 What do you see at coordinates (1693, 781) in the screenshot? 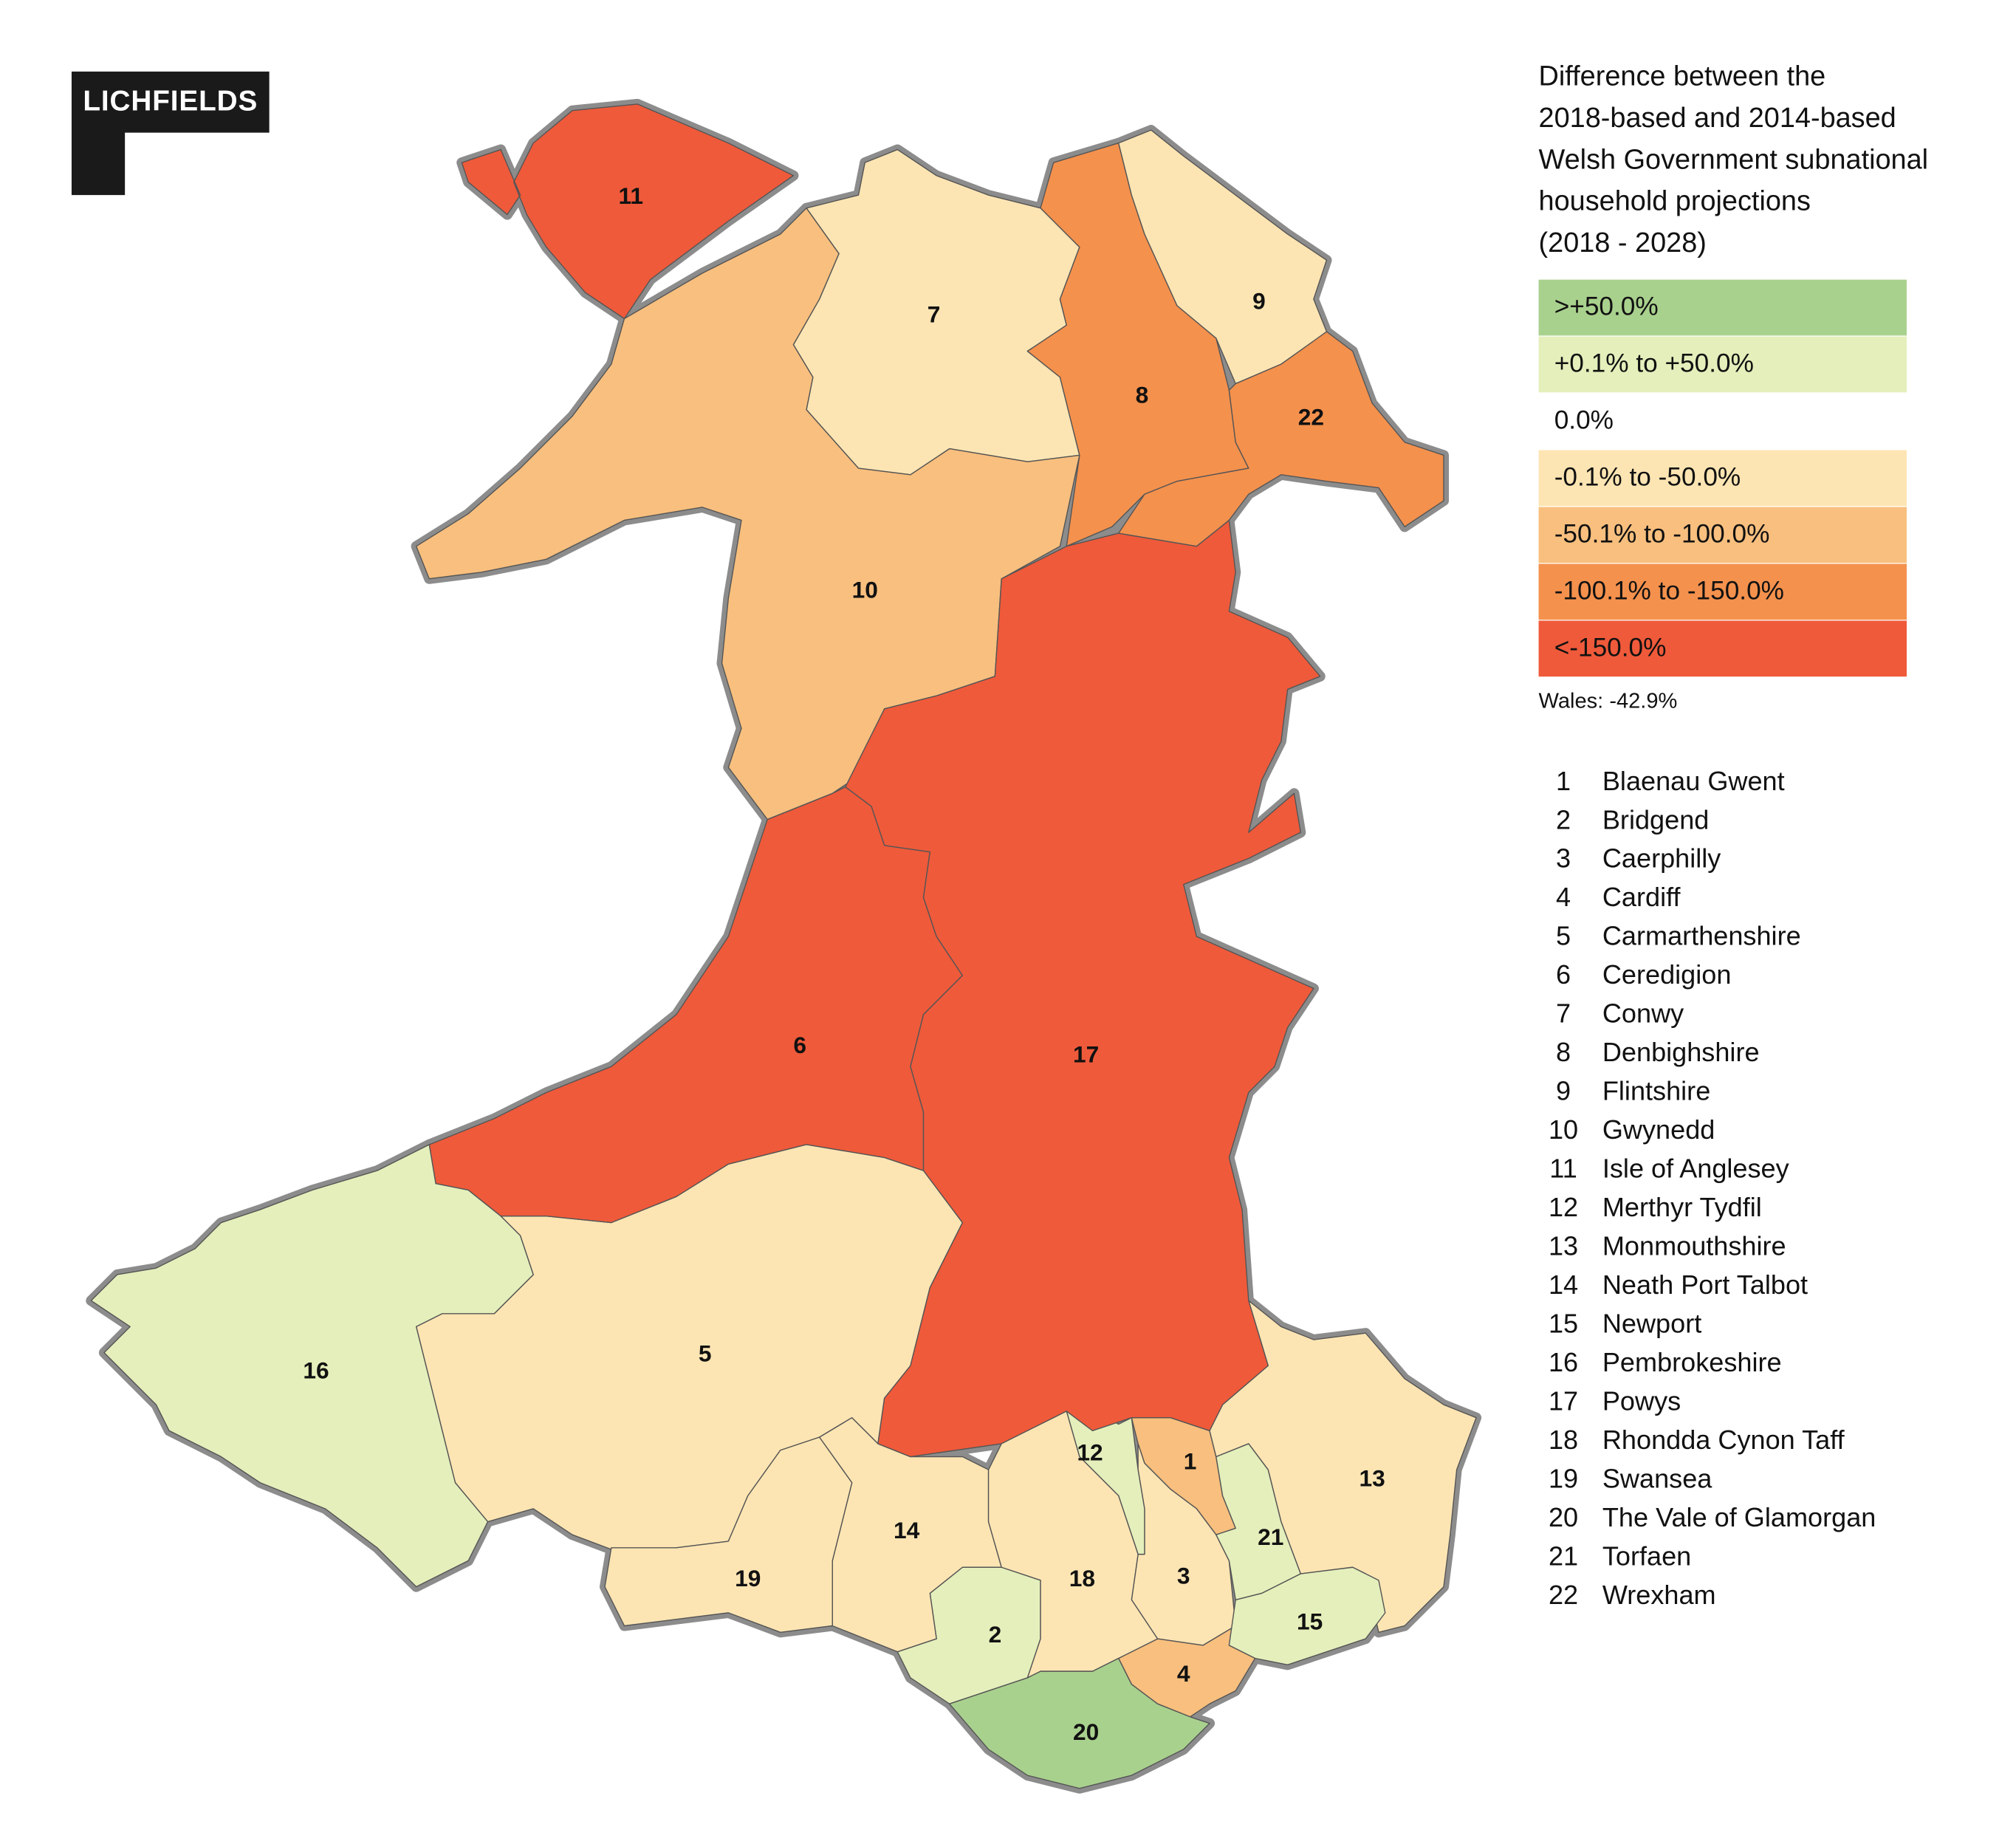
I see `list-name: Blaenau Gwent` at bounding box center [1693, 781].